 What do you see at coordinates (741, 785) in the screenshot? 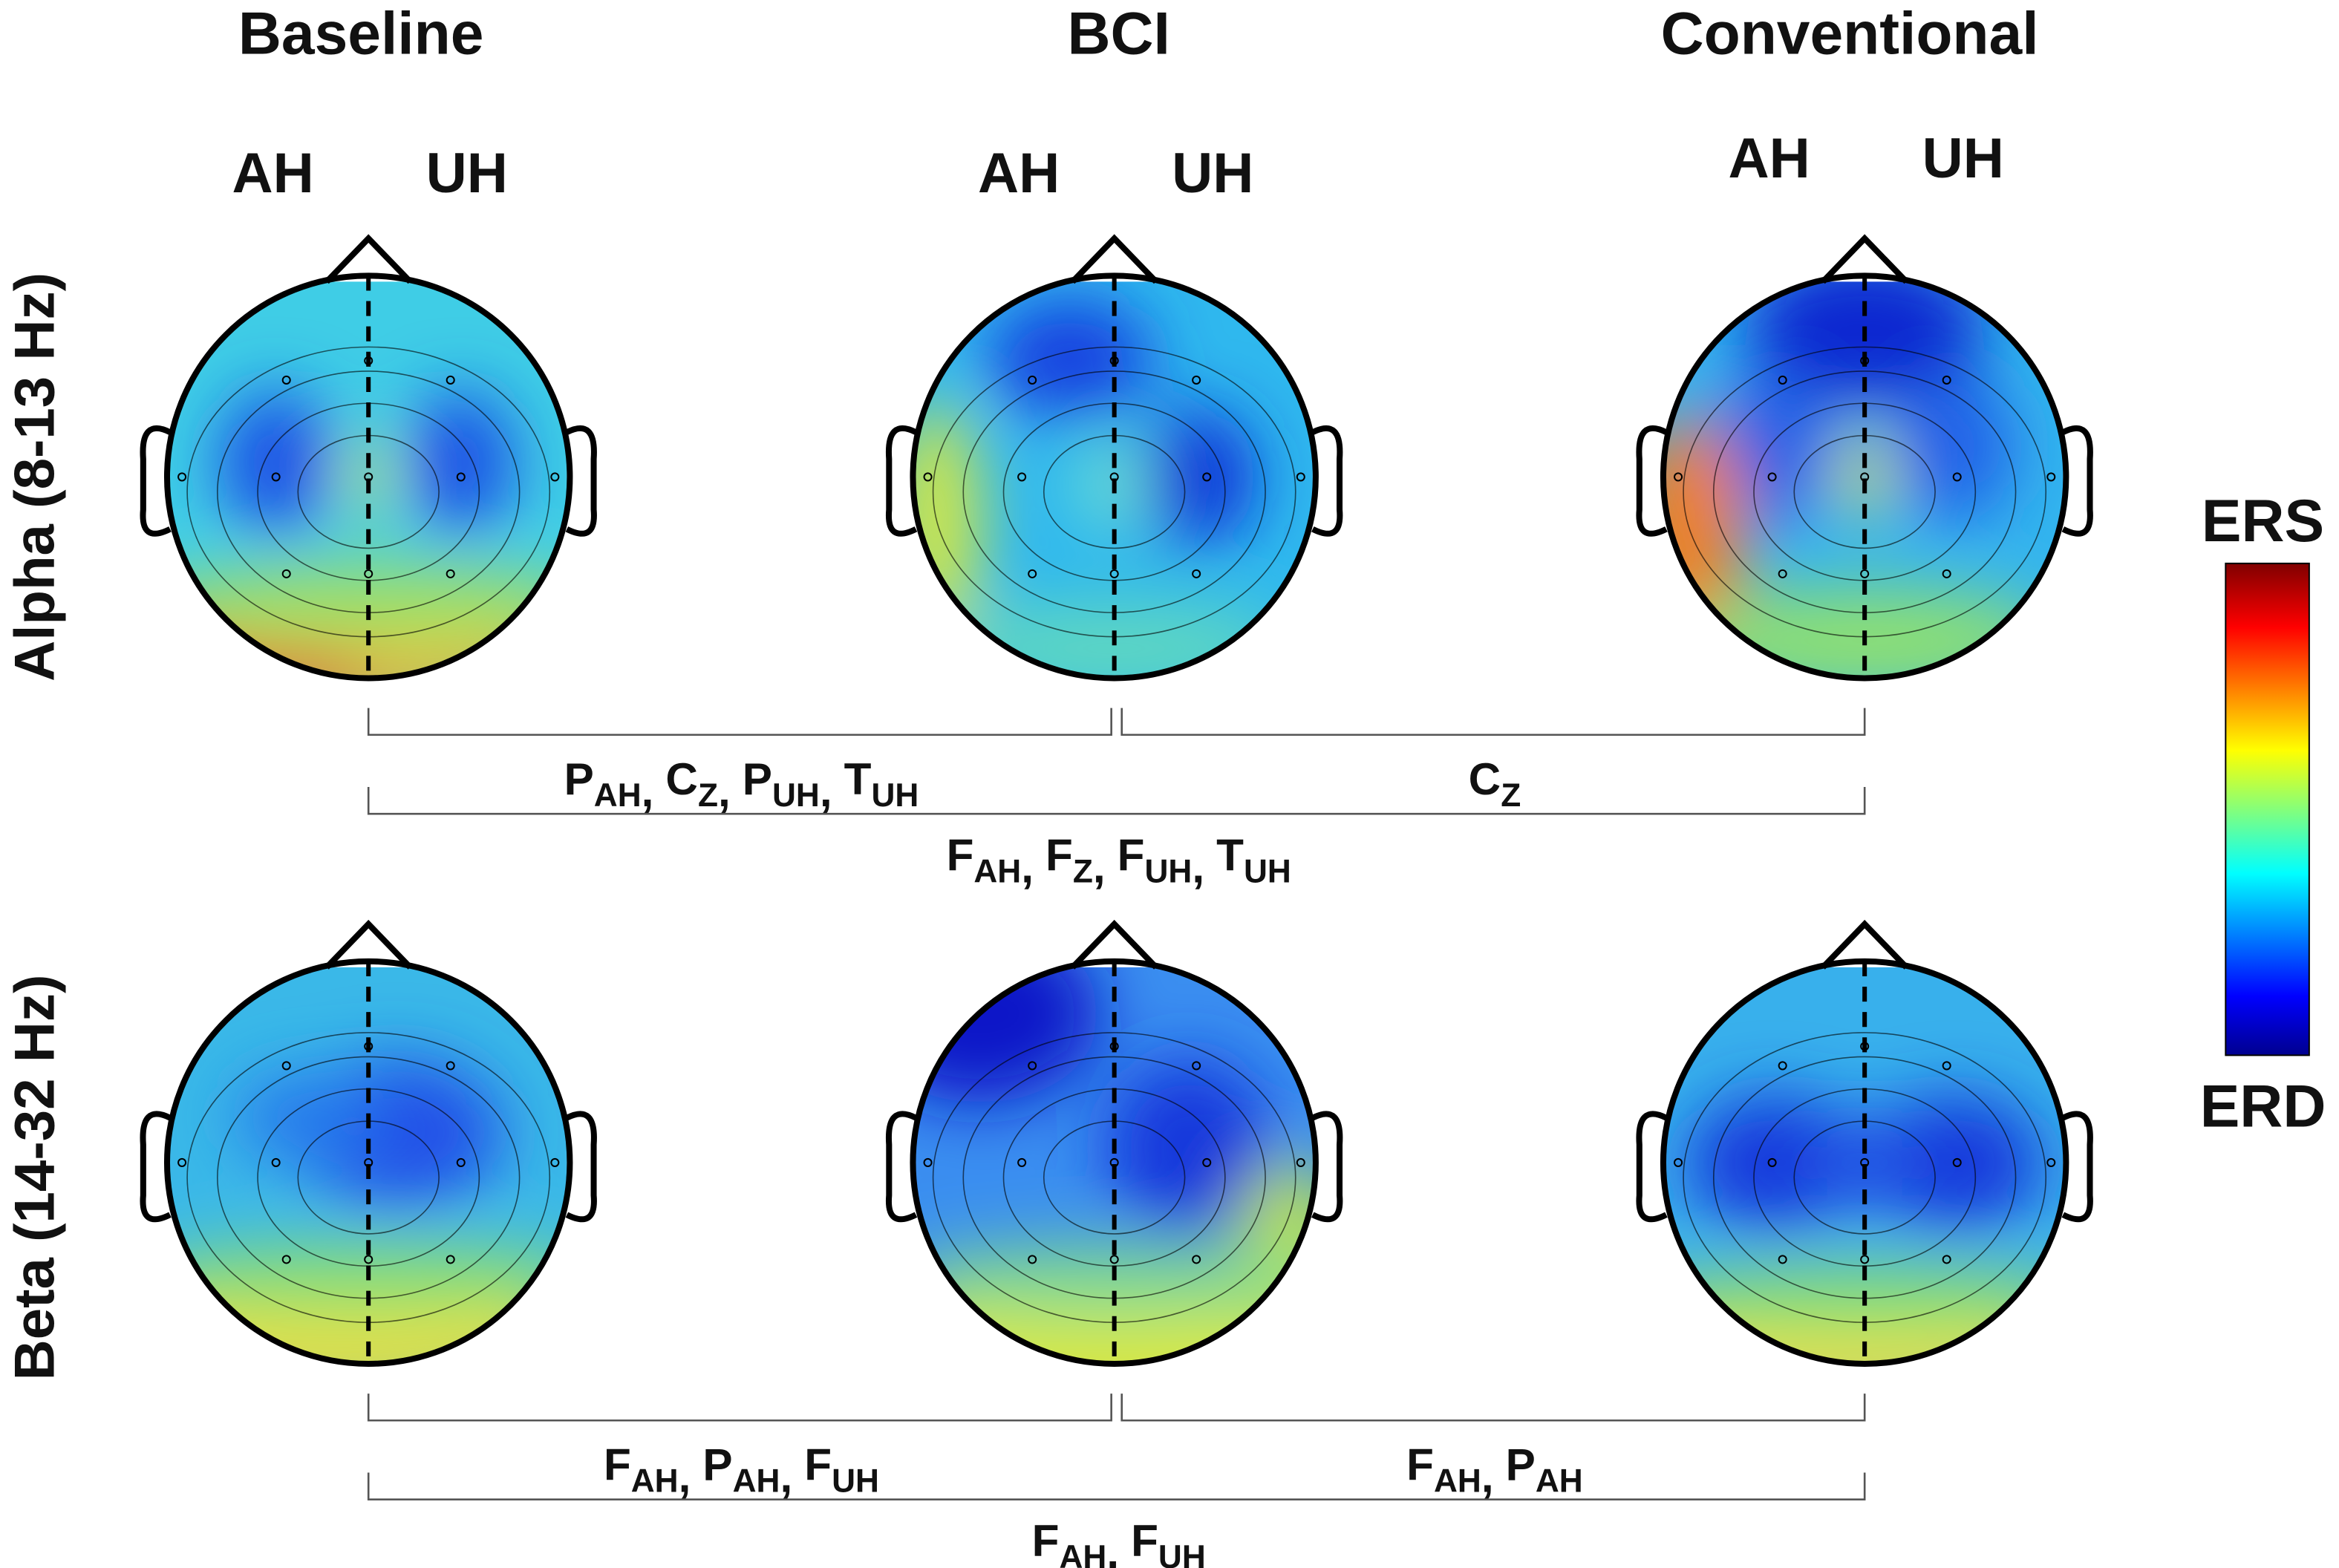
I see `significance-channels: PAH, CZ, PUH, TUH` at bounding box center [741, 785].